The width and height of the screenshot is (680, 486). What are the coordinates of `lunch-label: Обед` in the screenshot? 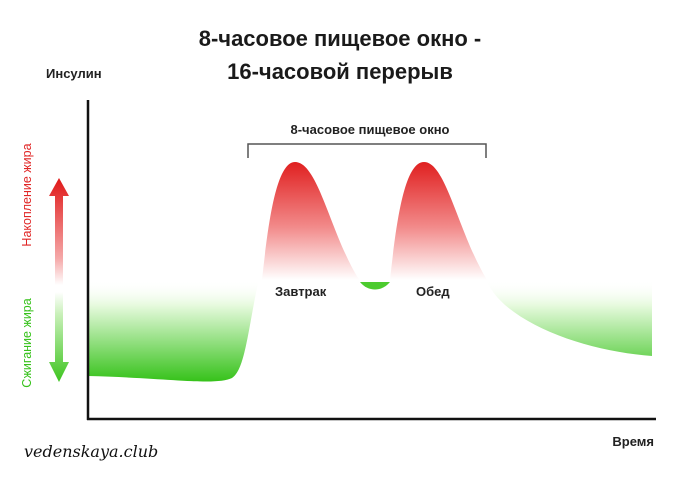 It's located at (433, 291).